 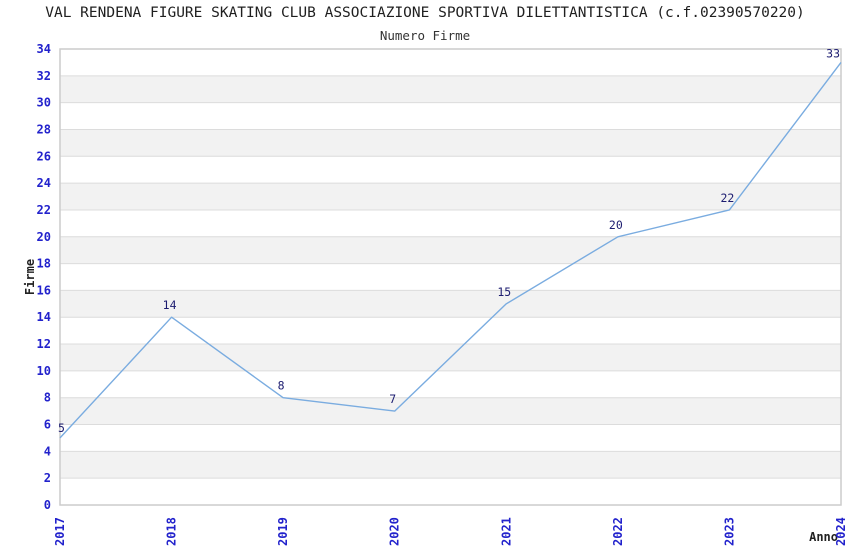 I want to click on x-tick-label: 2021, so click(x=506, y=531).